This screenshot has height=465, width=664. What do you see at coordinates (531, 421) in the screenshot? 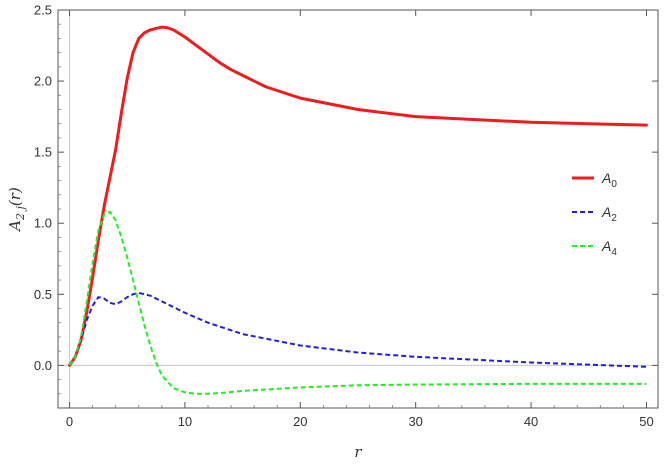
I see `x-tick-label: 40` at bounding box center [531, 421].